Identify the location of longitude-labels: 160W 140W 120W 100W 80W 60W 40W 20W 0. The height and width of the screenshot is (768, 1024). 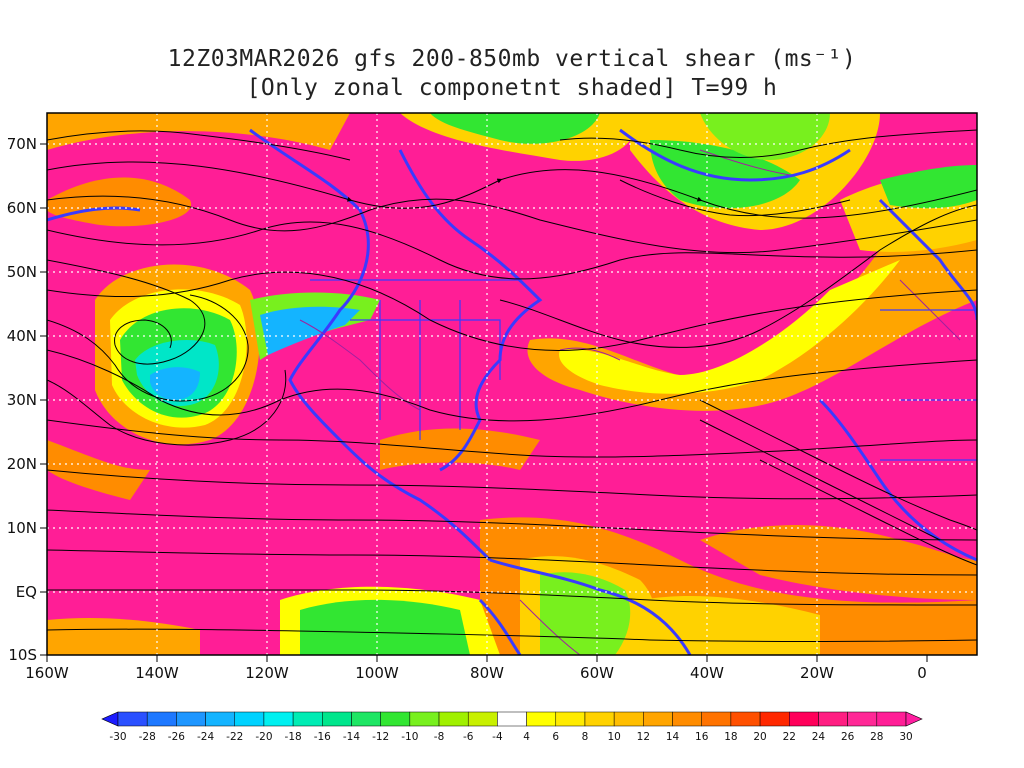
(476, 673).